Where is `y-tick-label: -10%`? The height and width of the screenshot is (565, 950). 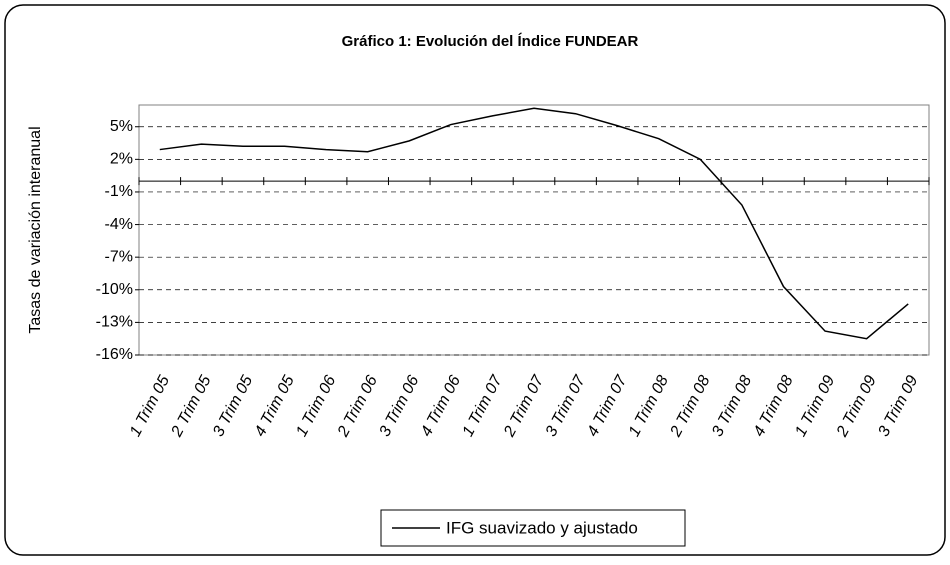
y-tick-label: -10% is located at coordinates (114, 289).